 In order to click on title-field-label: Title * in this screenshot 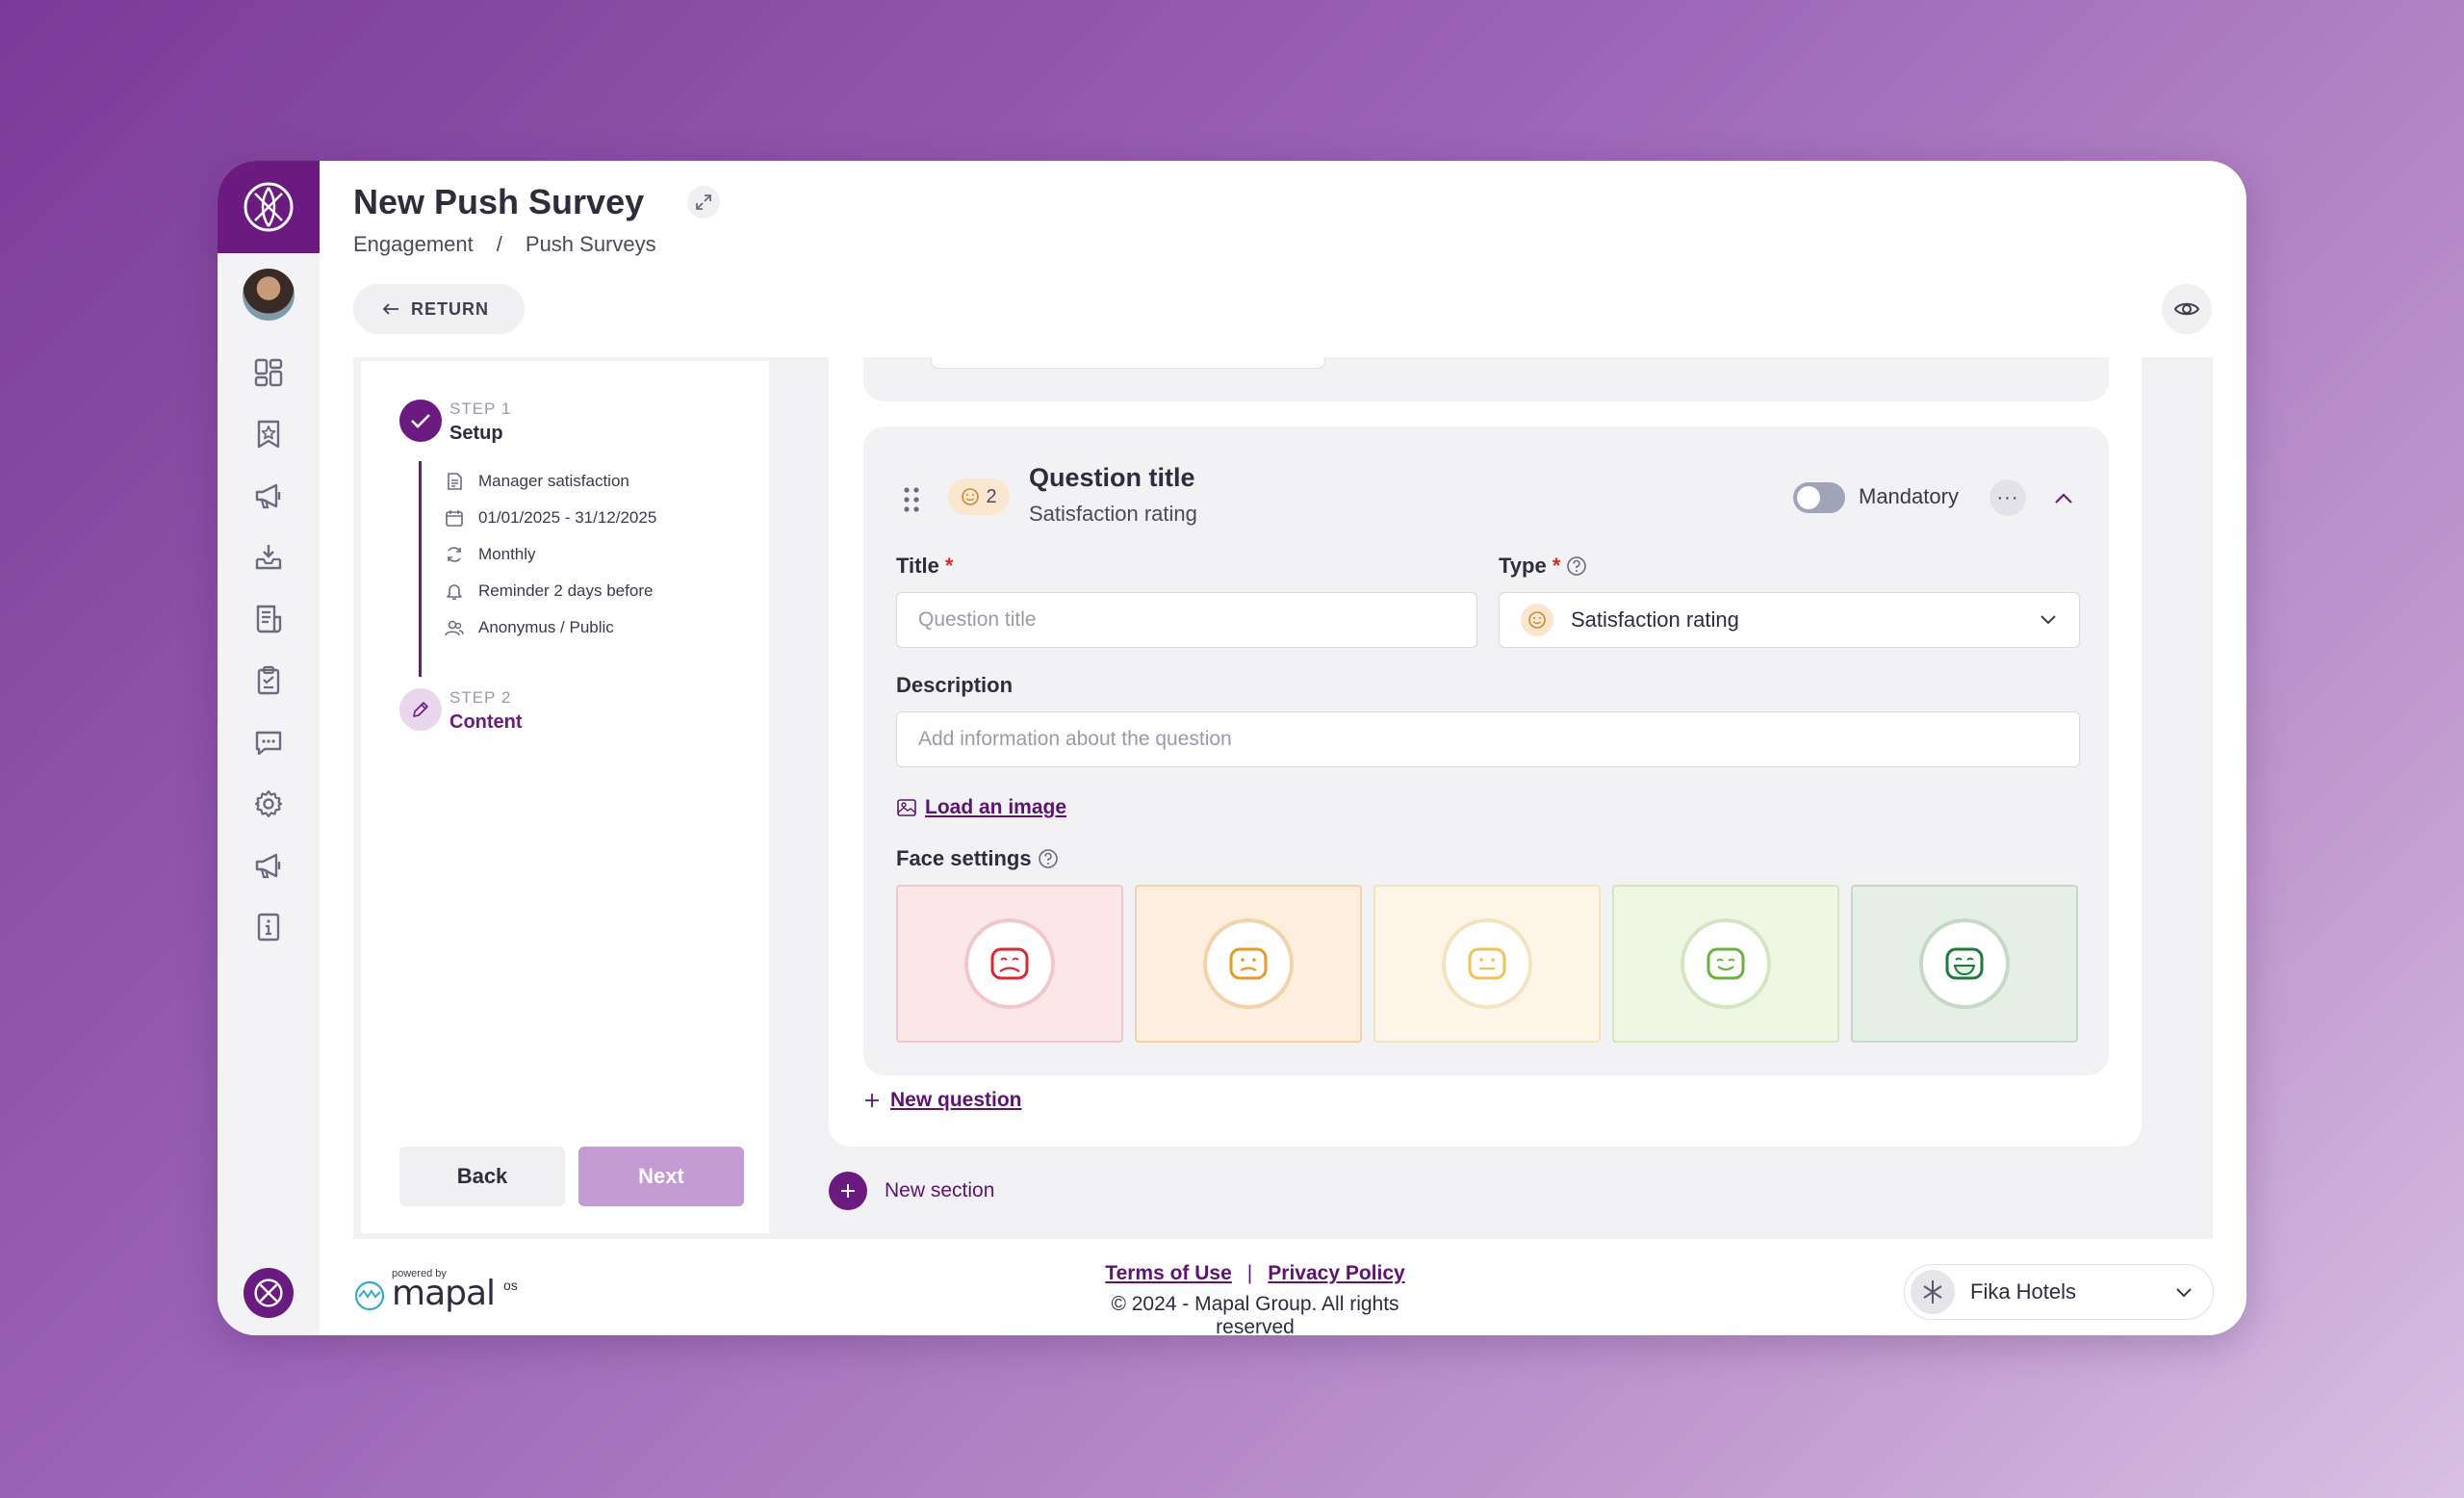, I will do `click(924, 567)`.